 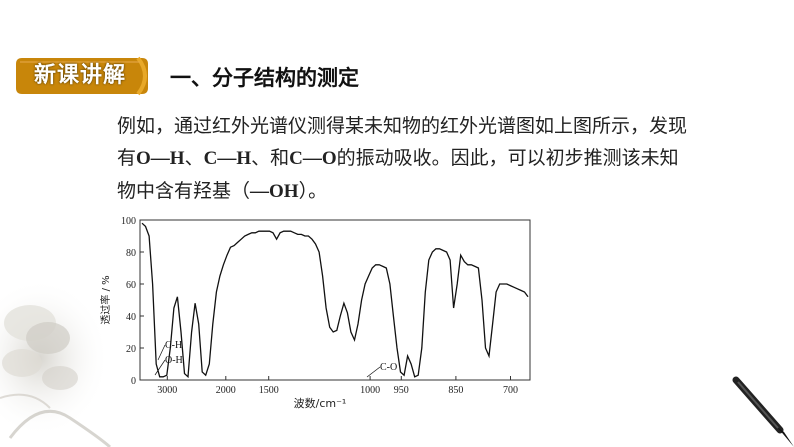 I want to click on bond-ch: C—H, so click(x=227, y=158).